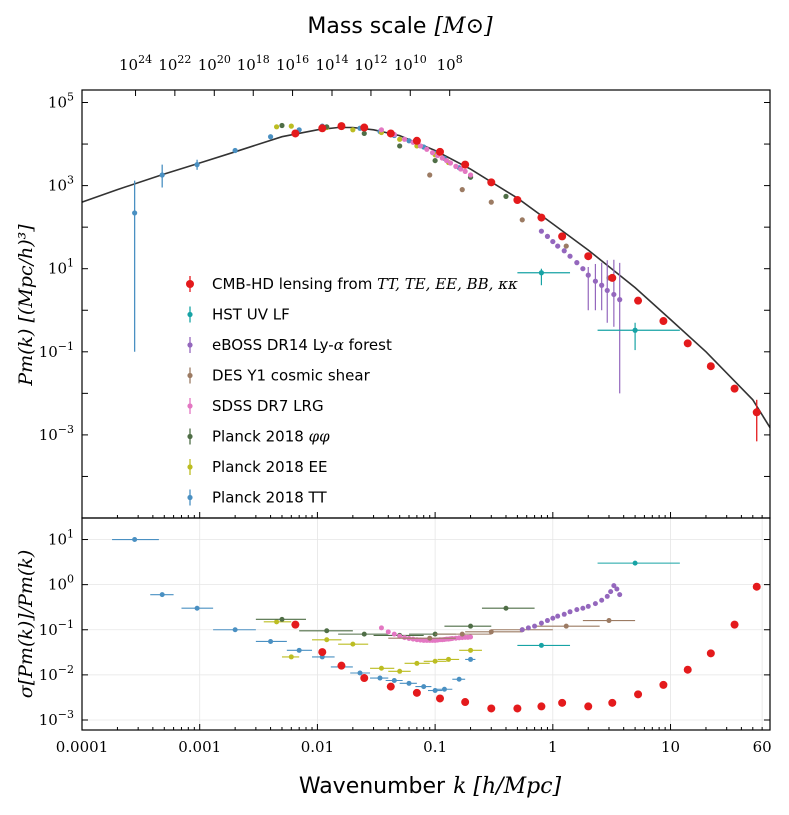  What do you see at coordinates (331, 63) in the screenshot?
I see `top-tick-label: 1014` at bounding box center [331, 63].